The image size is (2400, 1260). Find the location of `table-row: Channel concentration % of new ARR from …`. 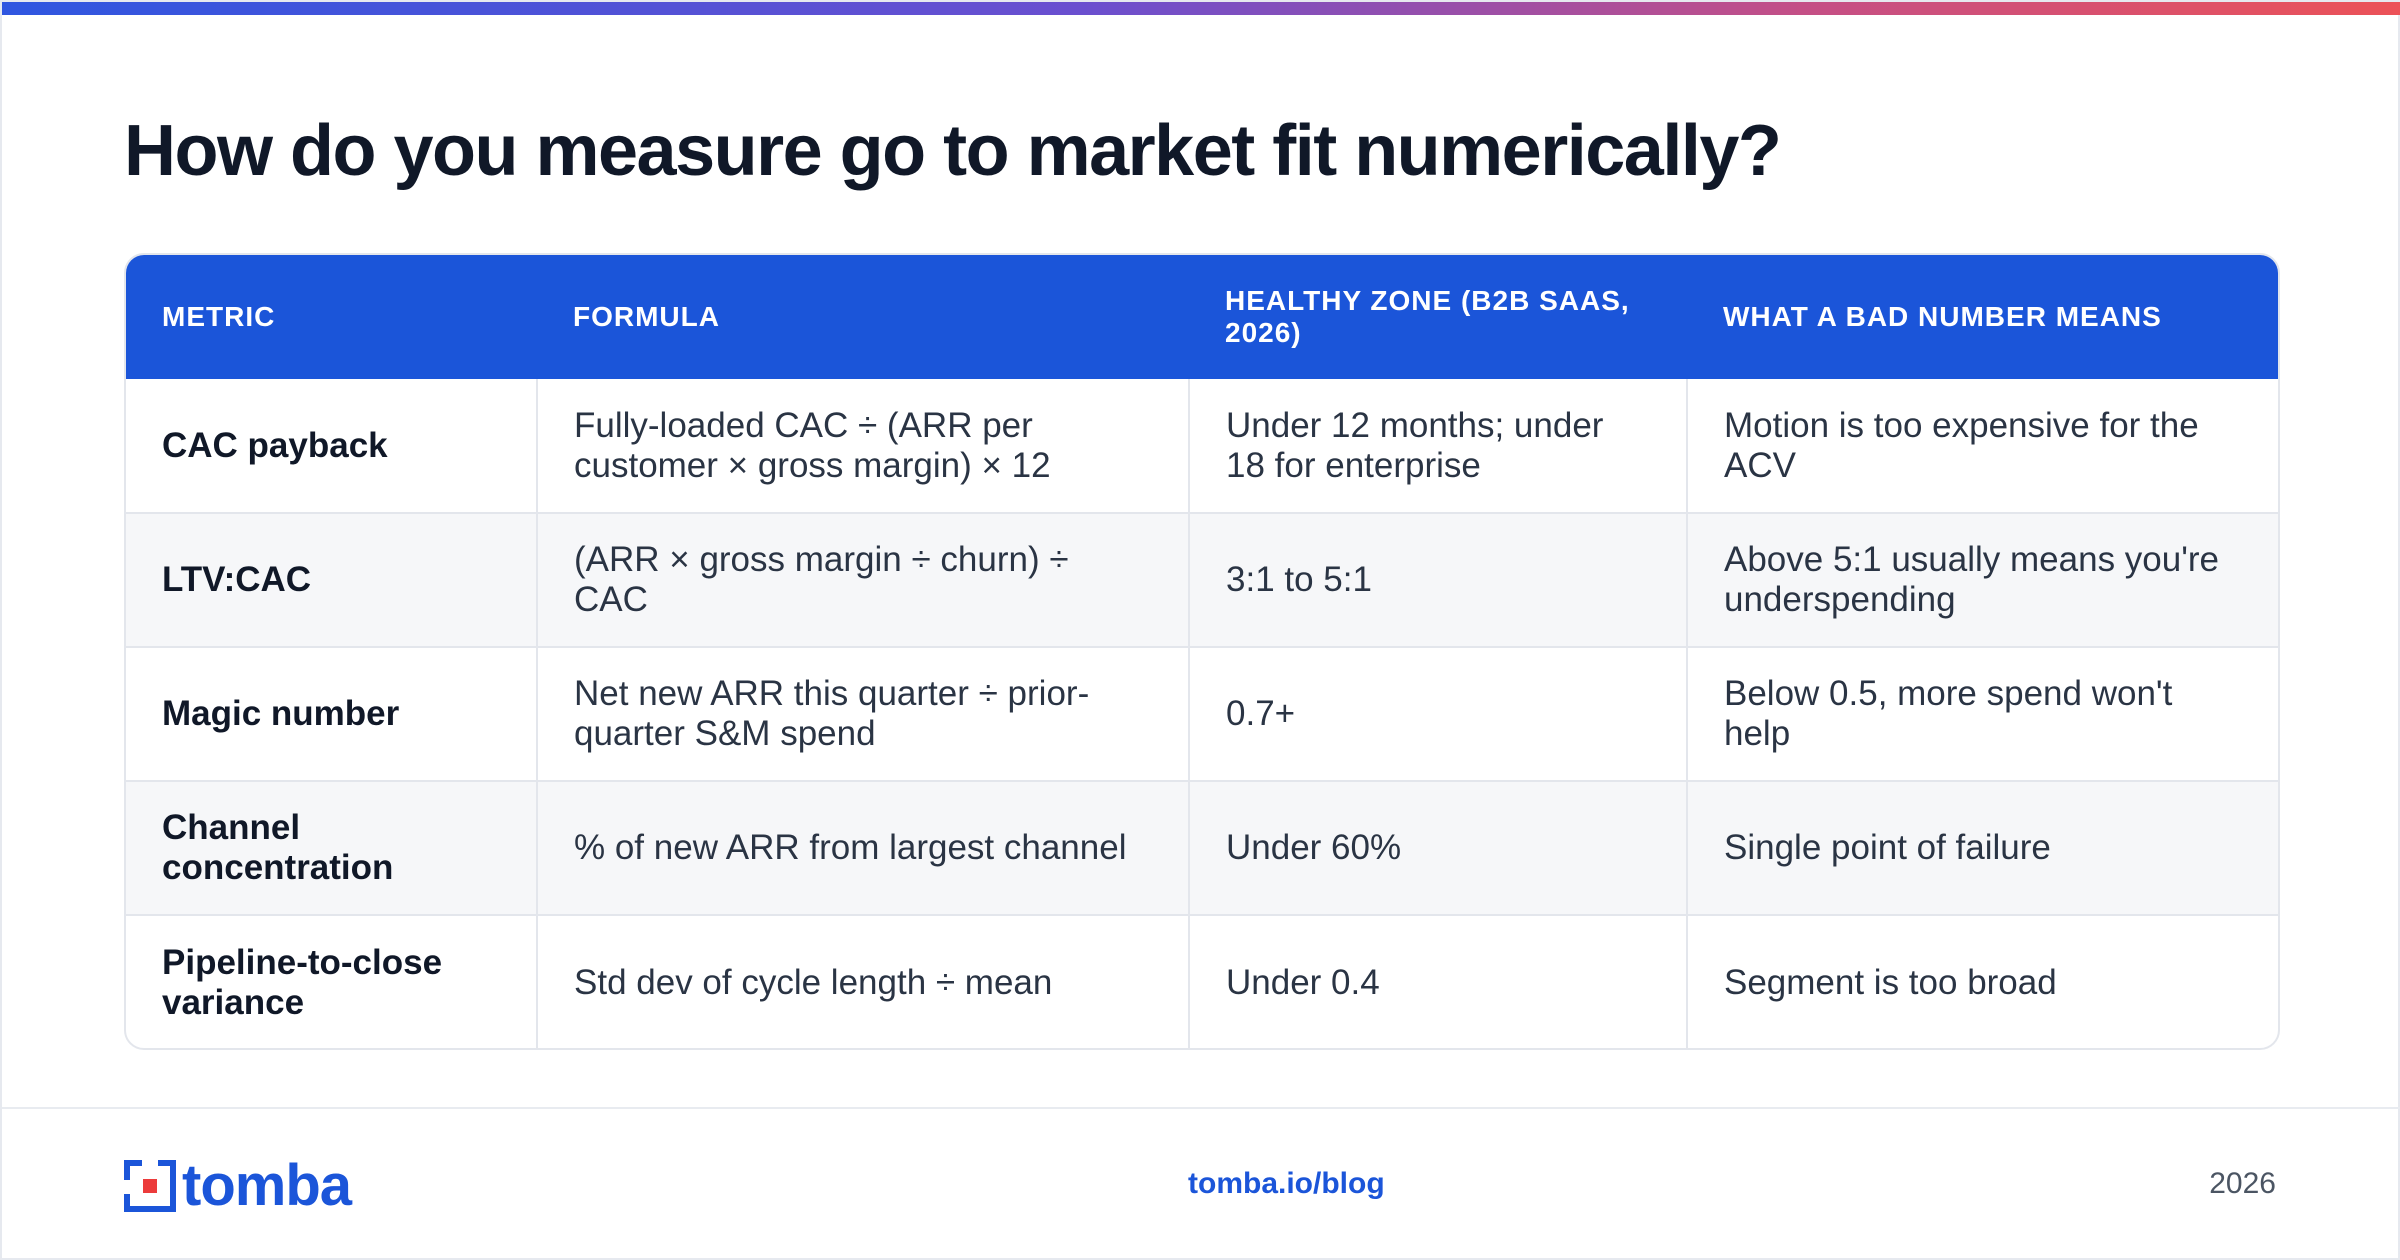

table-row: Channel concentration % of new ARR from … is located at coordinates (1202, 847).